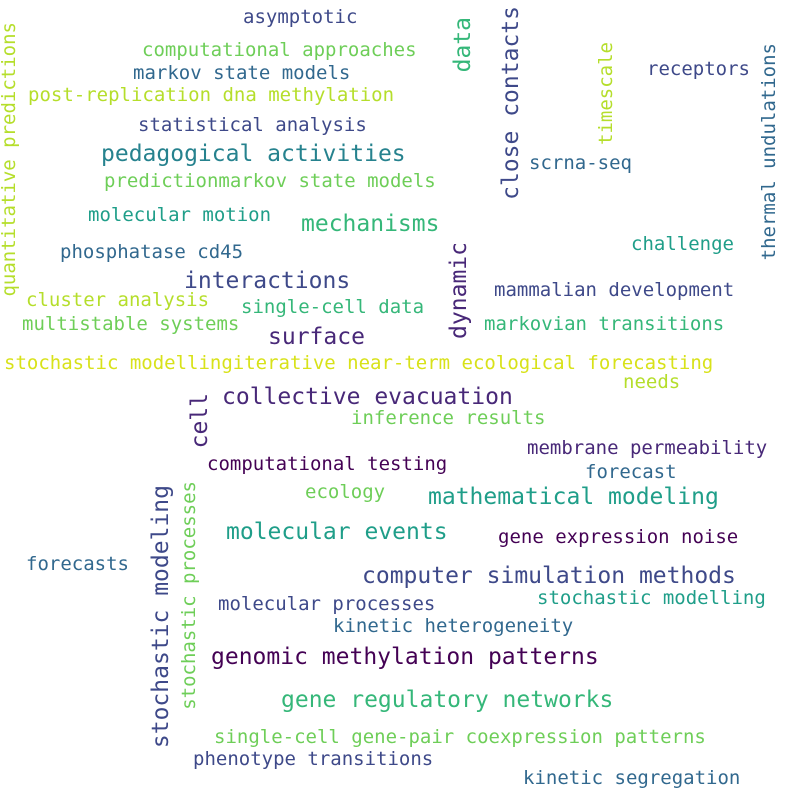 The width and height of the screenshot is (800, 800). Describe the element at coordinates (211, 95) in the screenshot. I see `word-post-replication-dna-methylation: post-replication dna methylation` at that location.